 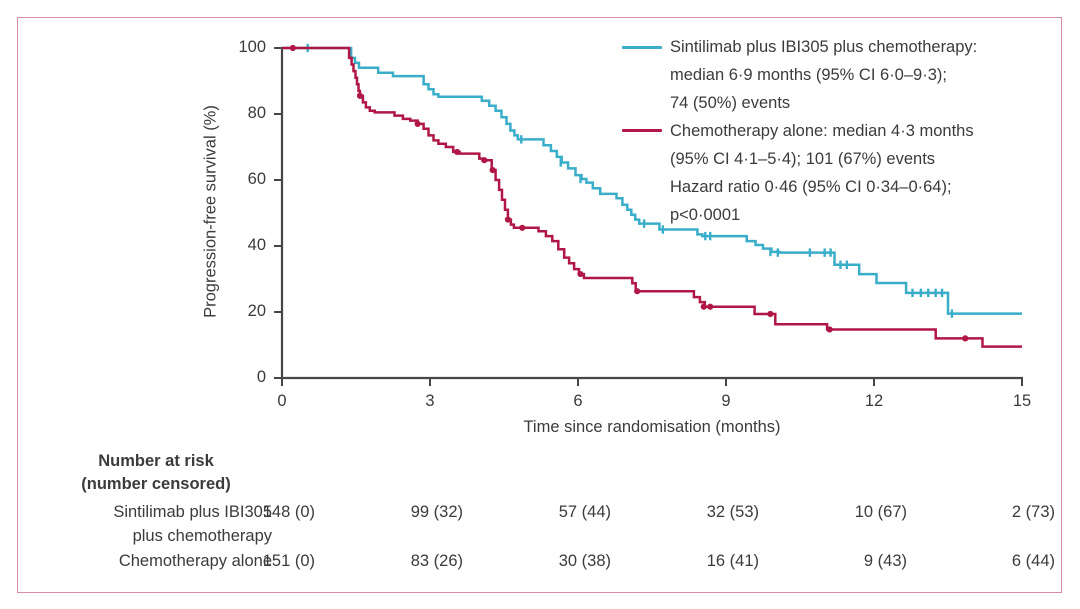 What do you see at coordinates (880, 512) in the screenshot?
I see `risk-value: 10 (67)` at bounding box center [880, 512].